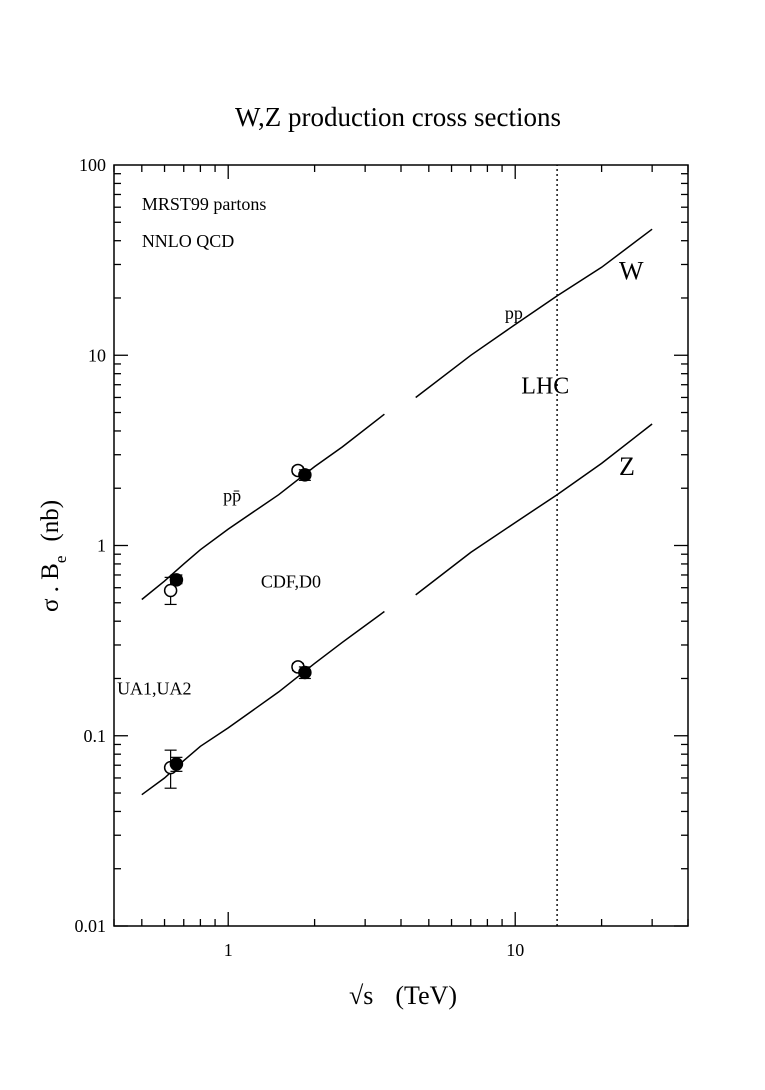 Image resolution: width=765 pixels, height=1090 pixels. I want to click on x-tick-label: 10, so click(515, 950).